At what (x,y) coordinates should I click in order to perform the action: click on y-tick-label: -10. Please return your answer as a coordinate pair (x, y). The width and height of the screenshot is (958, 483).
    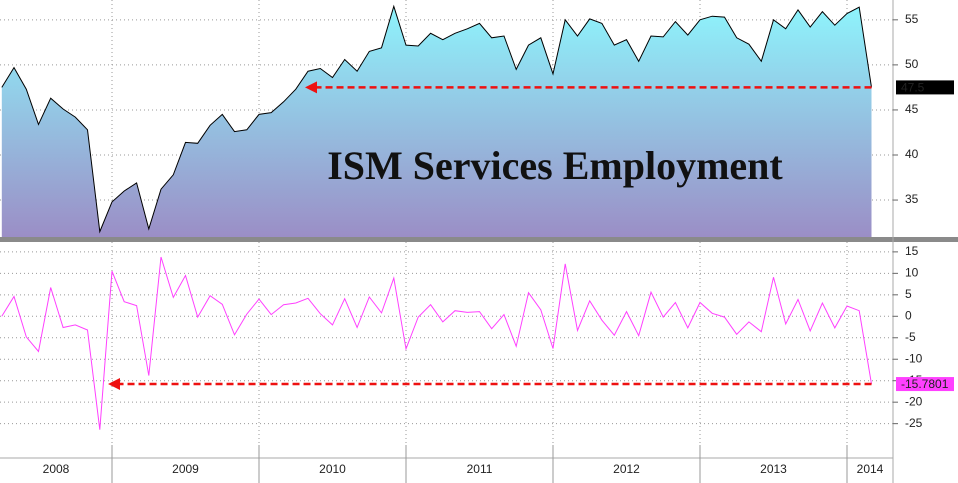
    Looking at the image, I should click on (914, 358).